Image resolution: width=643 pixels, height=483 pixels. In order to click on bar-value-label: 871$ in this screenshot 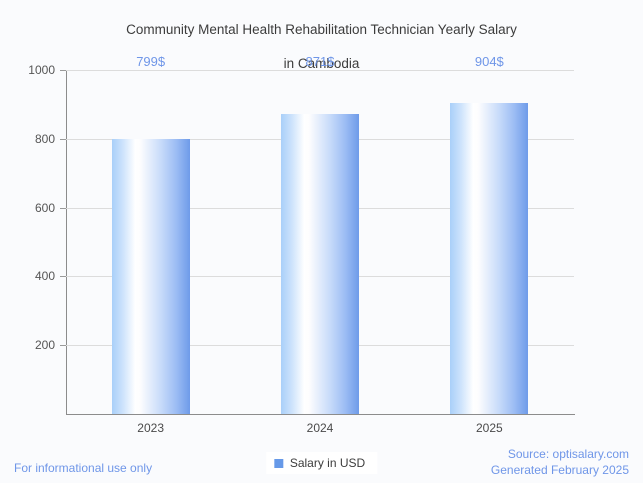, I will do `click(320, 61)`.